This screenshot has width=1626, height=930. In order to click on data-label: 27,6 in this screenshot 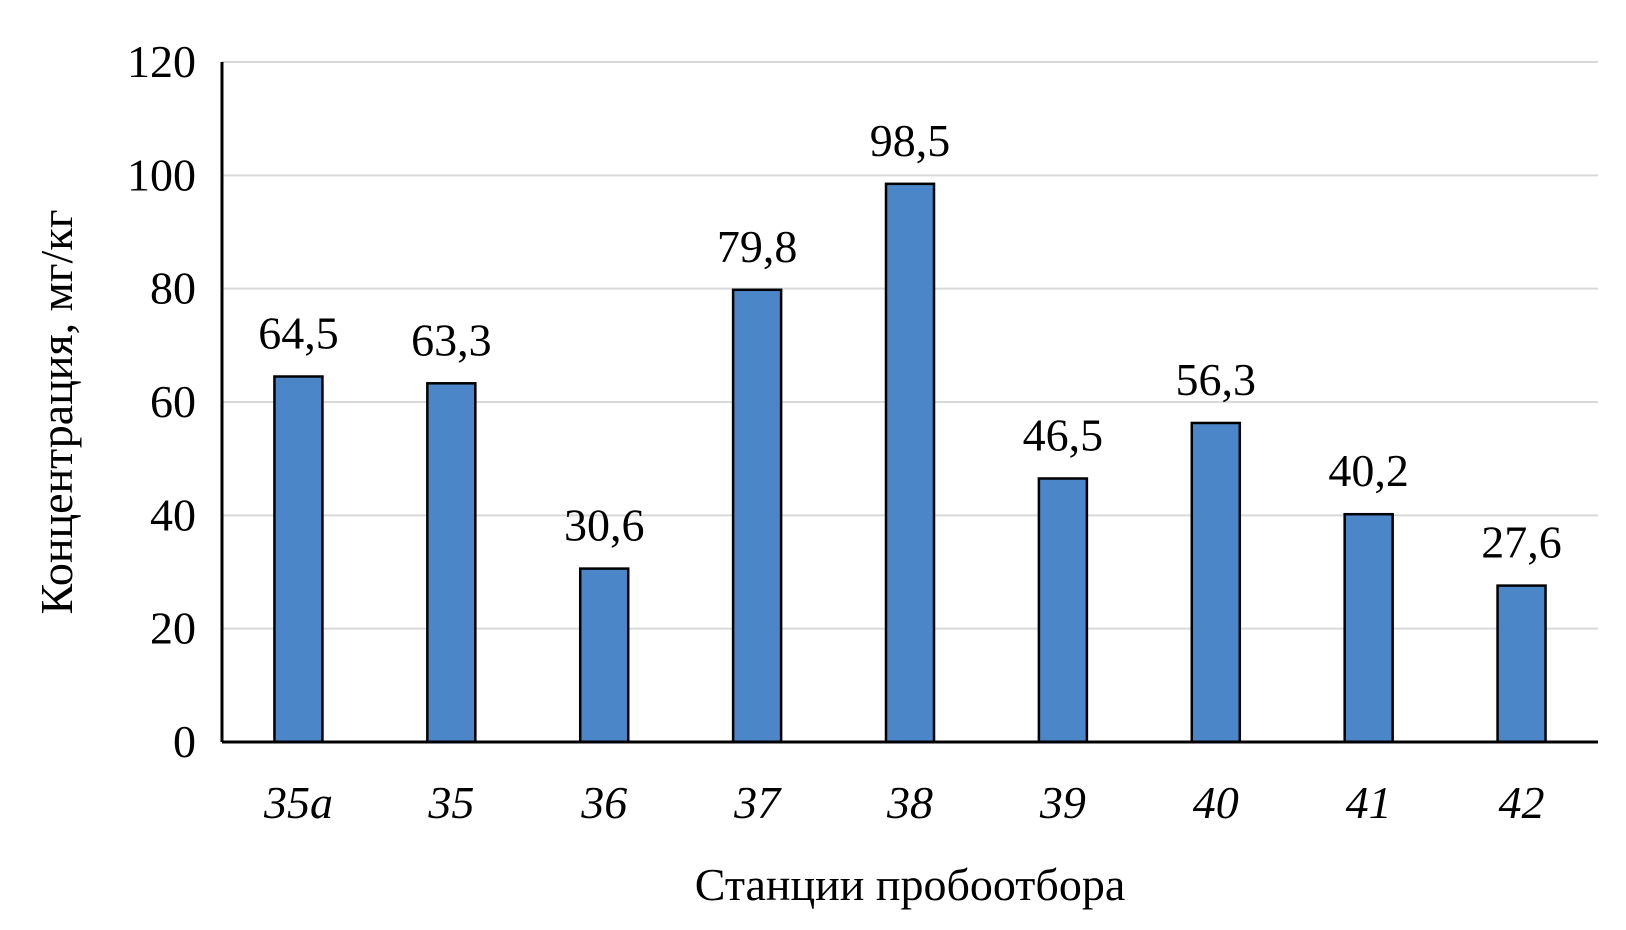, I will do `click(1521, 542)`.